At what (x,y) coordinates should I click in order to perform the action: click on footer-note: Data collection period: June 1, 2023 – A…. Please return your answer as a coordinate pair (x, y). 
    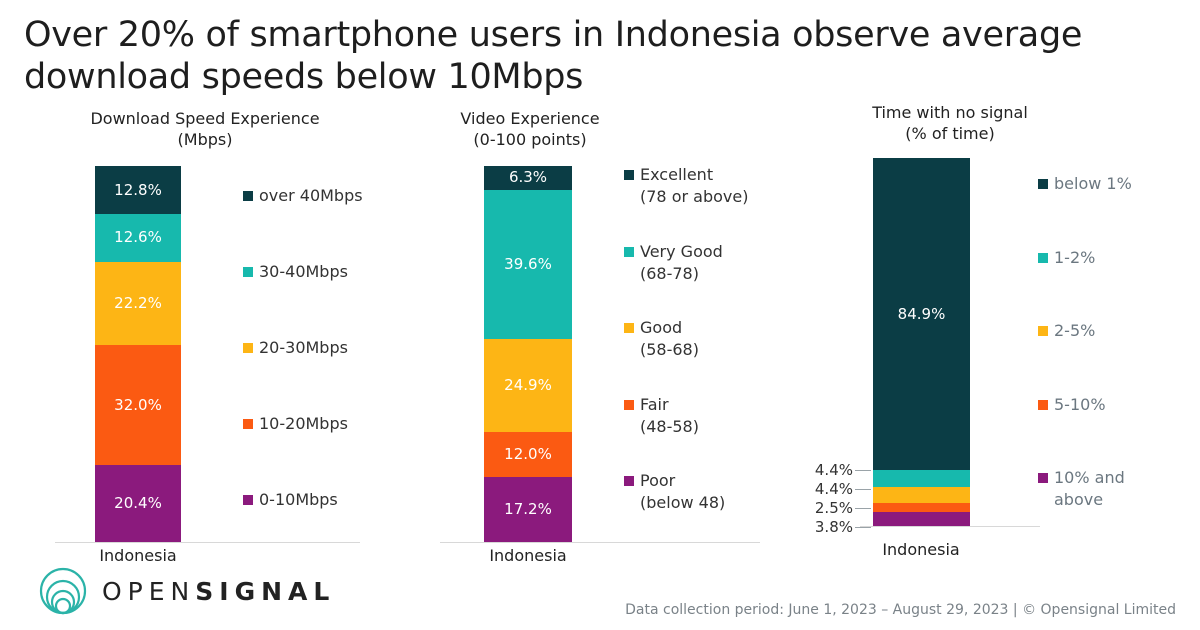
    Looking at the image, I should click on (900, 610).